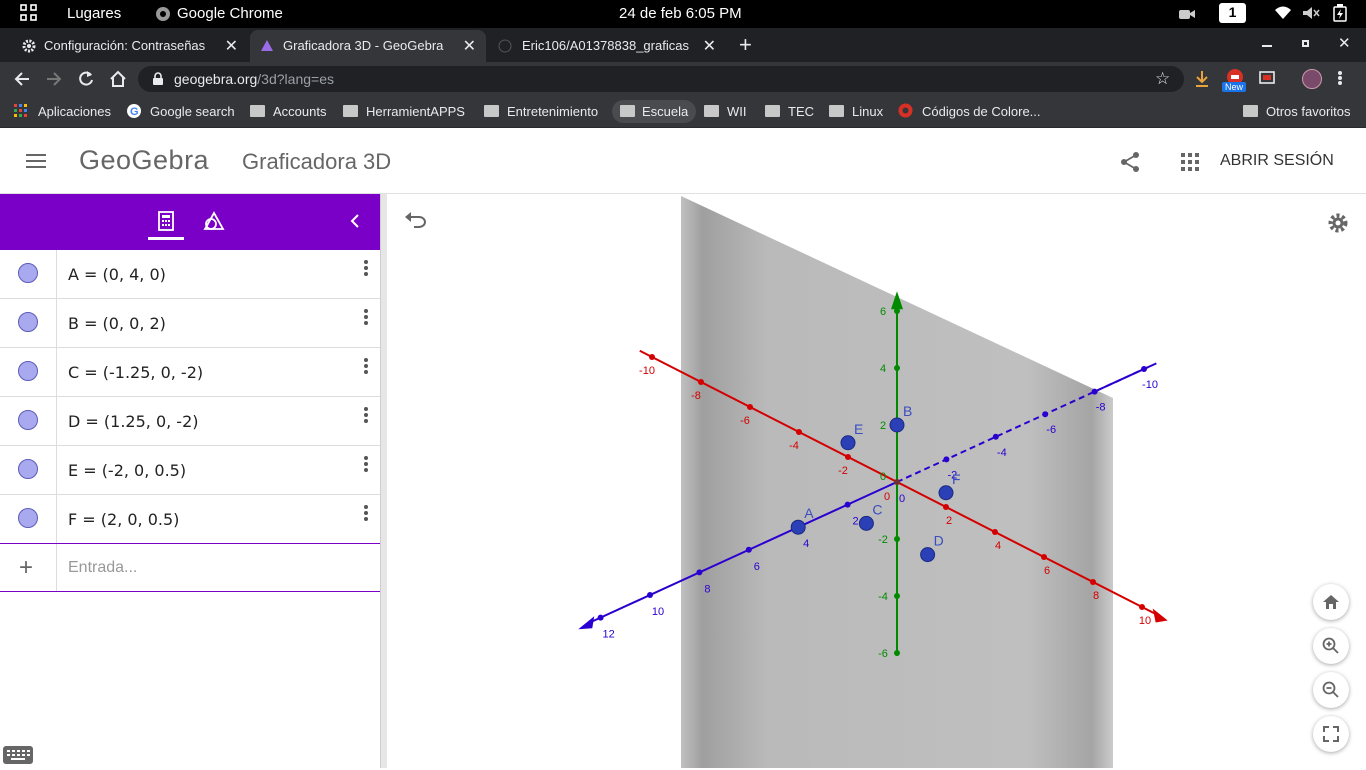 The height and width of the screenshot is (770, 1366). I want to click on hamburger-menu-icon, so click(36, 161).